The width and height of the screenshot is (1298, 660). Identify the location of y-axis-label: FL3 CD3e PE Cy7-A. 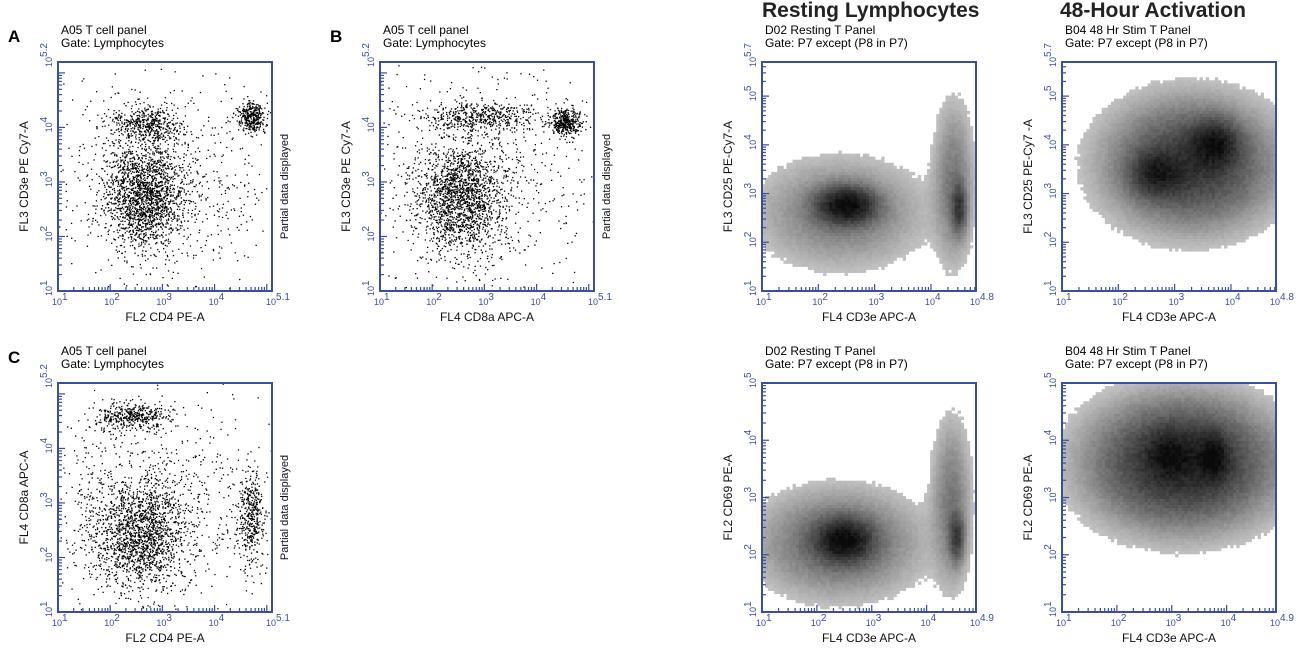
(24, 176).